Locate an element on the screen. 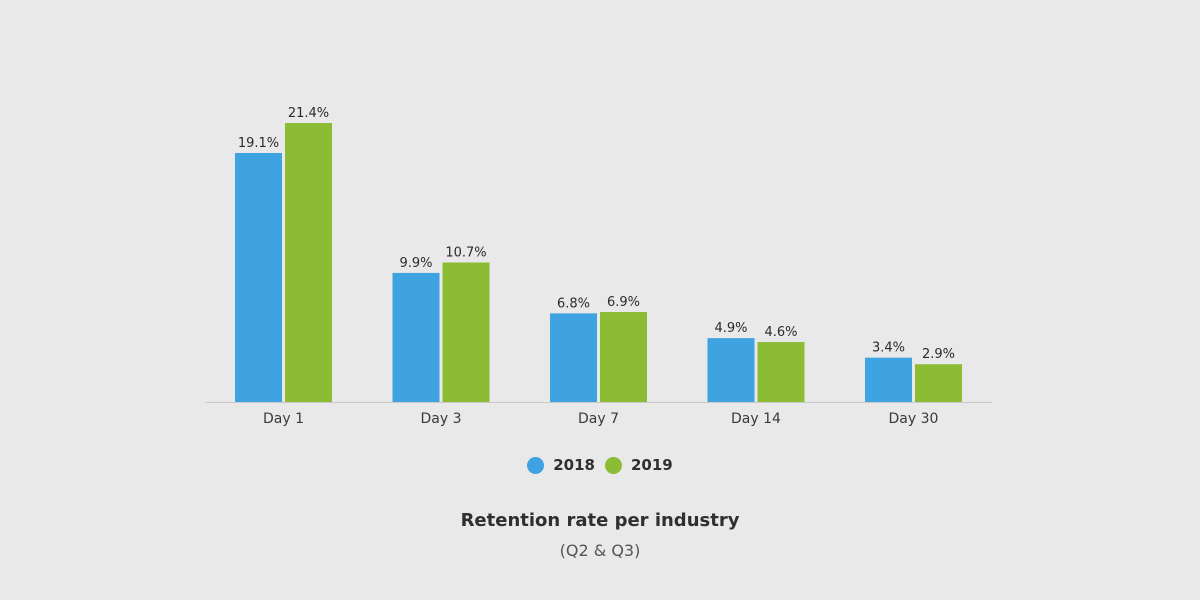 The height and width of the screenshot is (600, 1200). data-label-2018-day-14: 4.9% is located at coordinates (730, 328).